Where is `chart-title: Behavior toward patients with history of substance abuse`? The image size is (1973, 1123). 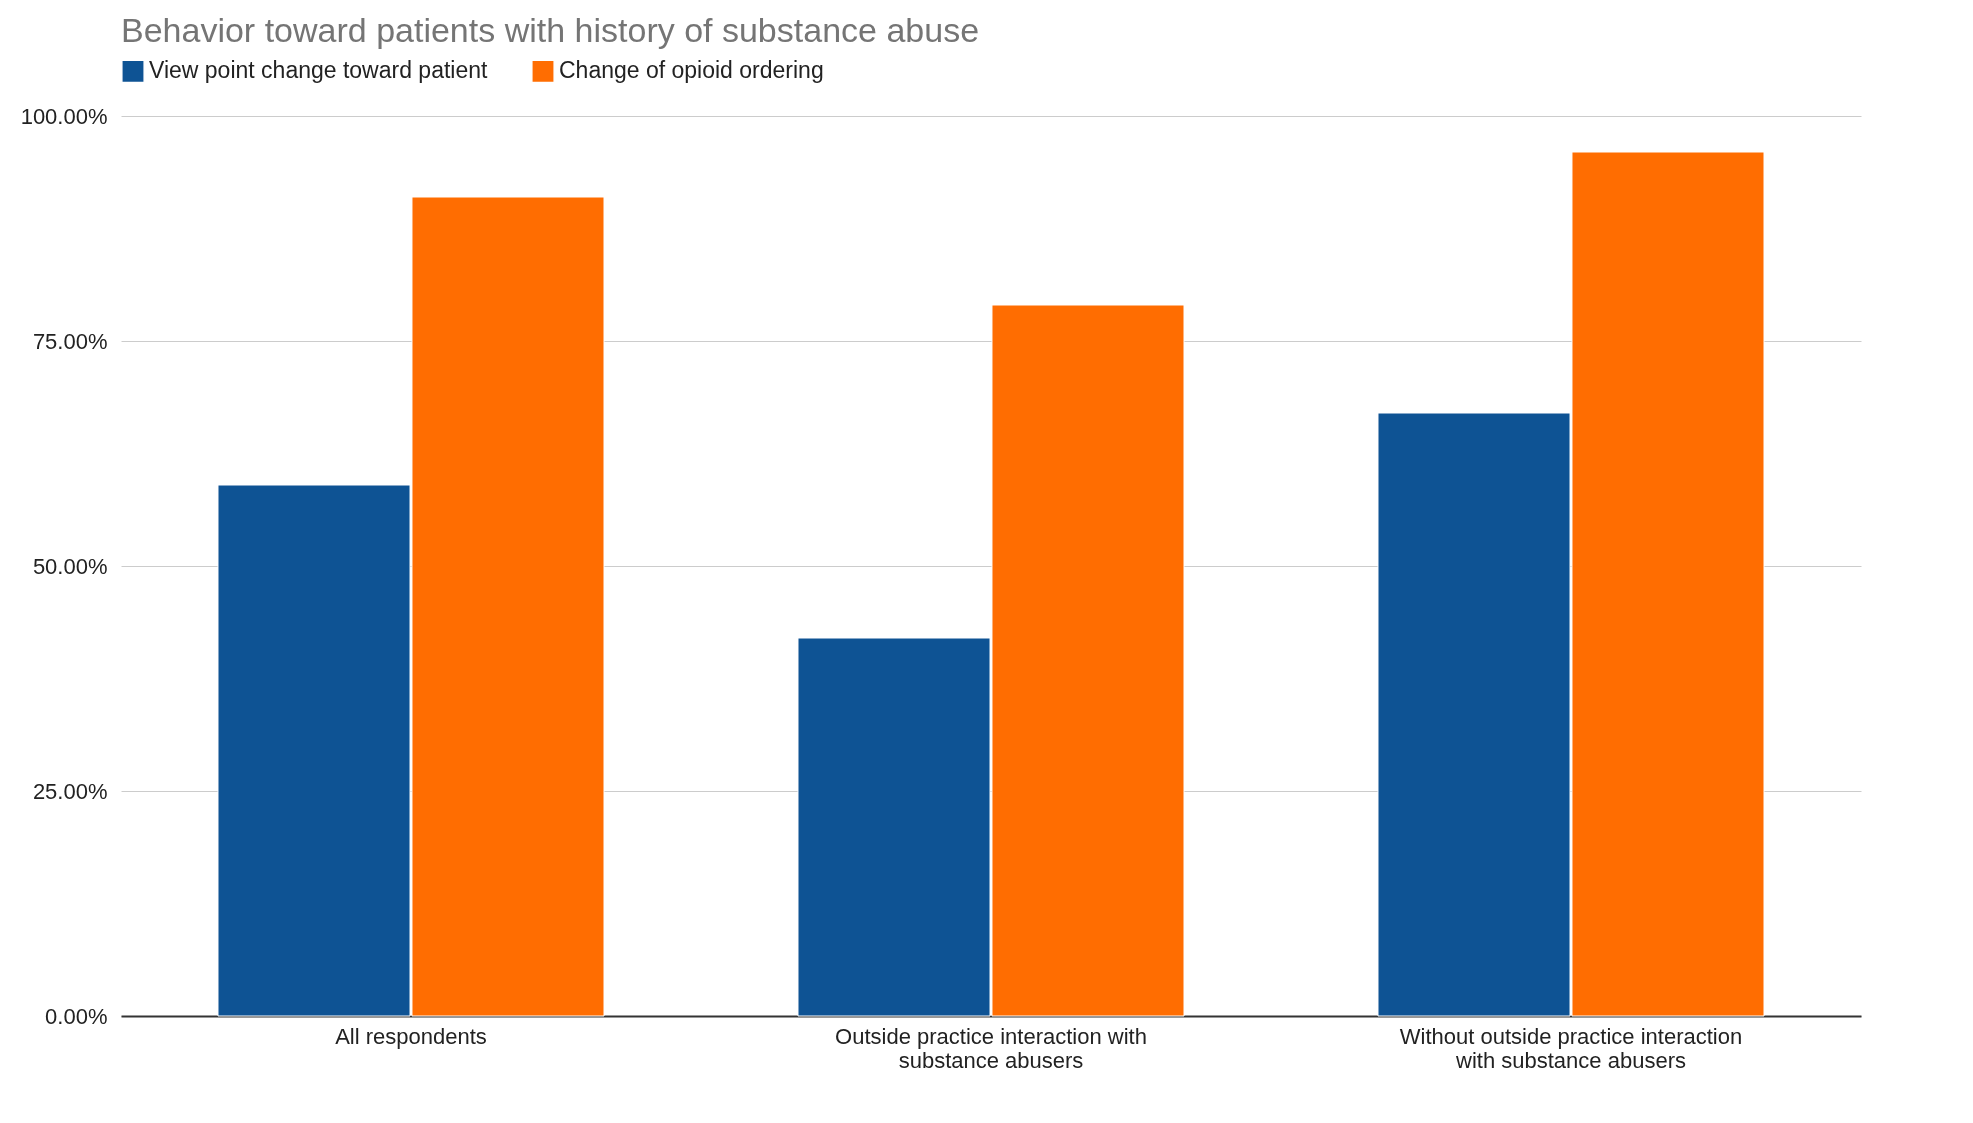
chart-title: Behavior toward patients with history of substance abuse is located at coordinates (550, 30).